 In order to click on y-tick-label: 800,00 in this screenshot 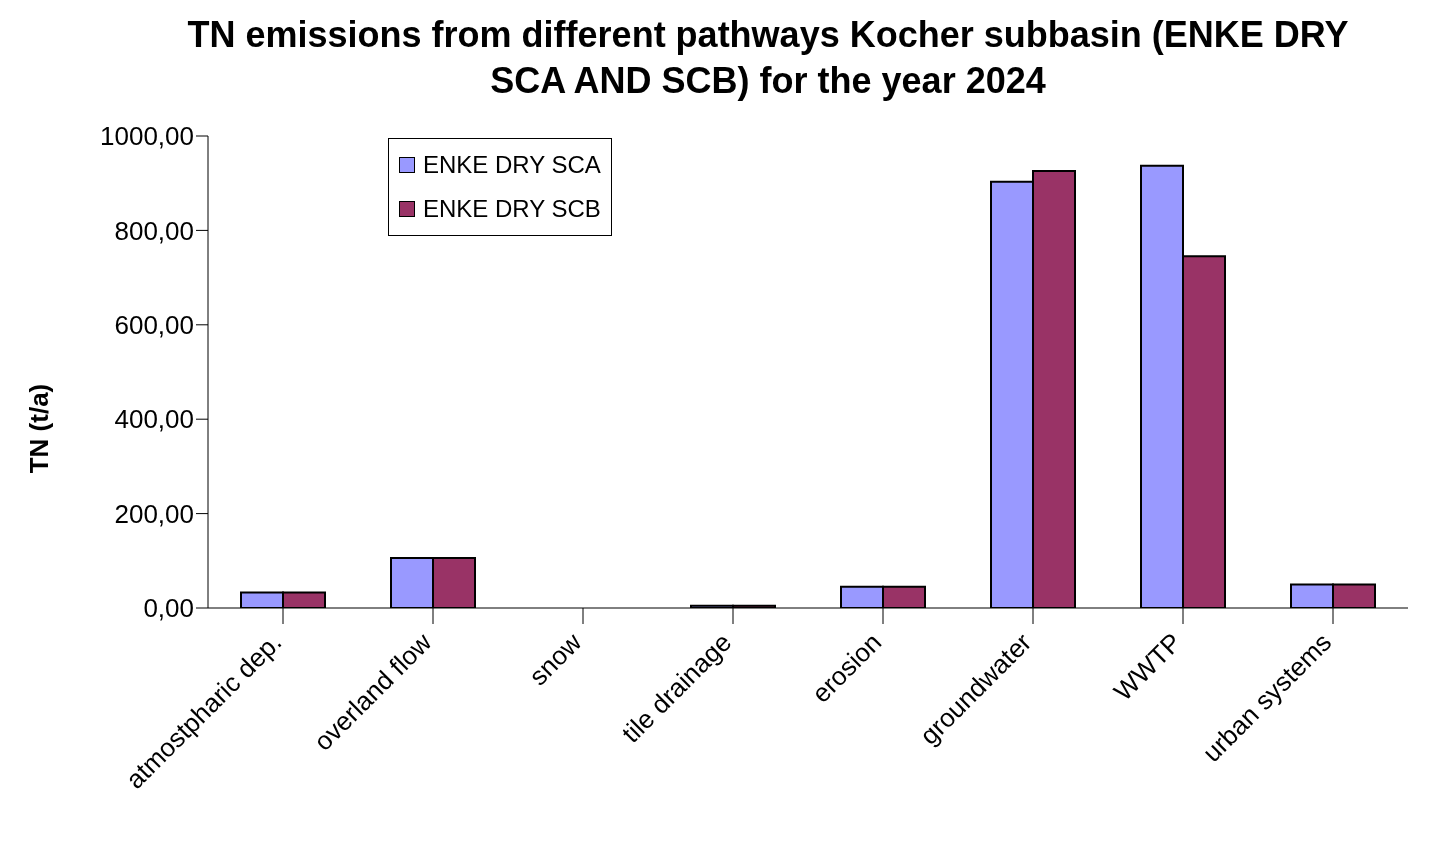, I will do `click(154, 230)`.